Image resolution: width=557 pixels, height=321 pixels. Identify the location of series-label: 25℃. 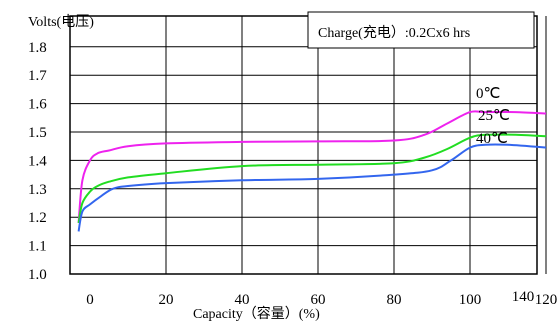
(494, 116).